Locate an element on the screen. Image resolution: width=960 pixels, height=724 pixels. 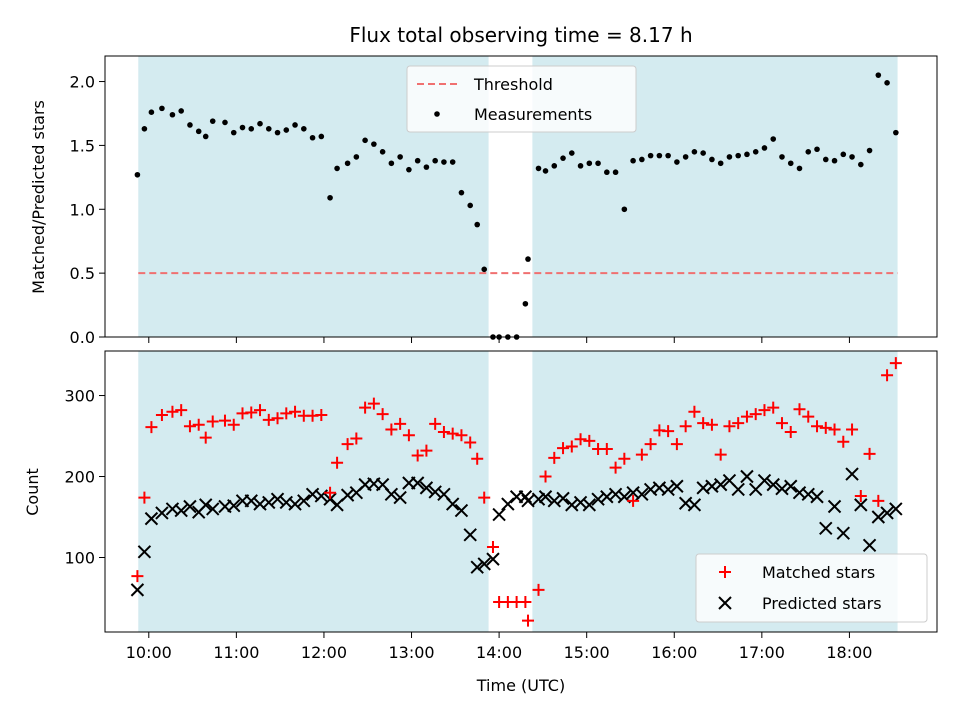
top-y-tick-label: 1.0 is located at coordinates (82, 209).